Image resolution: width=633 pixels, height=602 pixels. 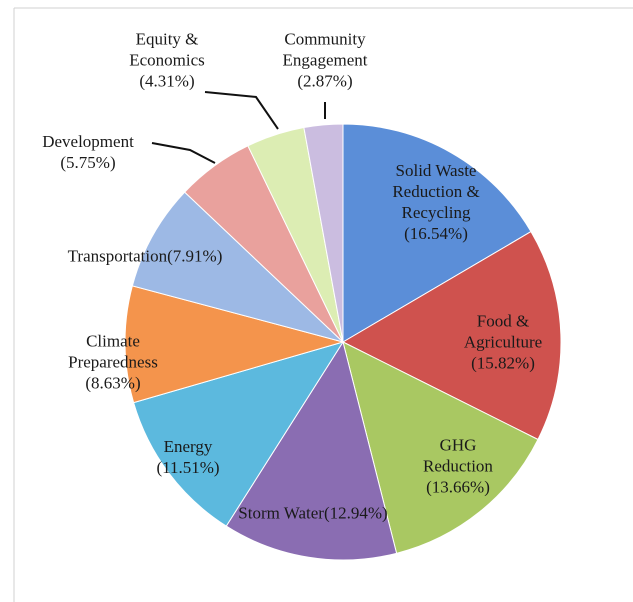 I want to click on category-label: Energy, so click(x=188, y=446).